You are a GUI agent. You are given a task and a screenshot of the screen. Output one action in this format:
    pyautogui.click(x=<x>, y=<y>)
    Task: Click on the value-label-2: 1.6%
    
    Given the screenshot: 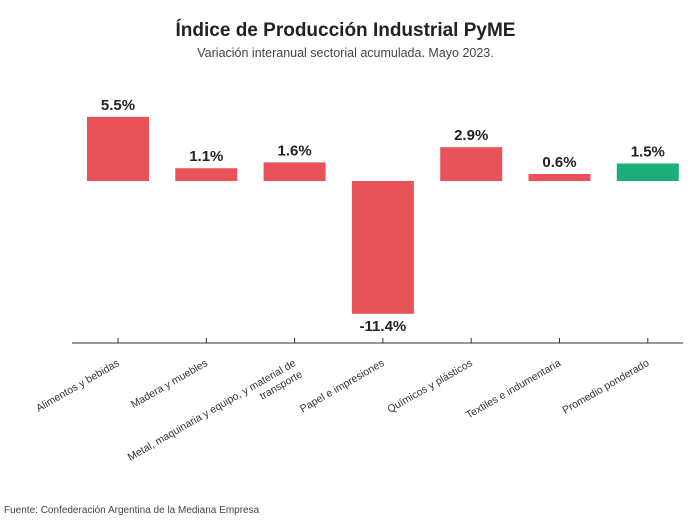 What is the action you would take?
    pyautogui.click(x=294, y=150)
    